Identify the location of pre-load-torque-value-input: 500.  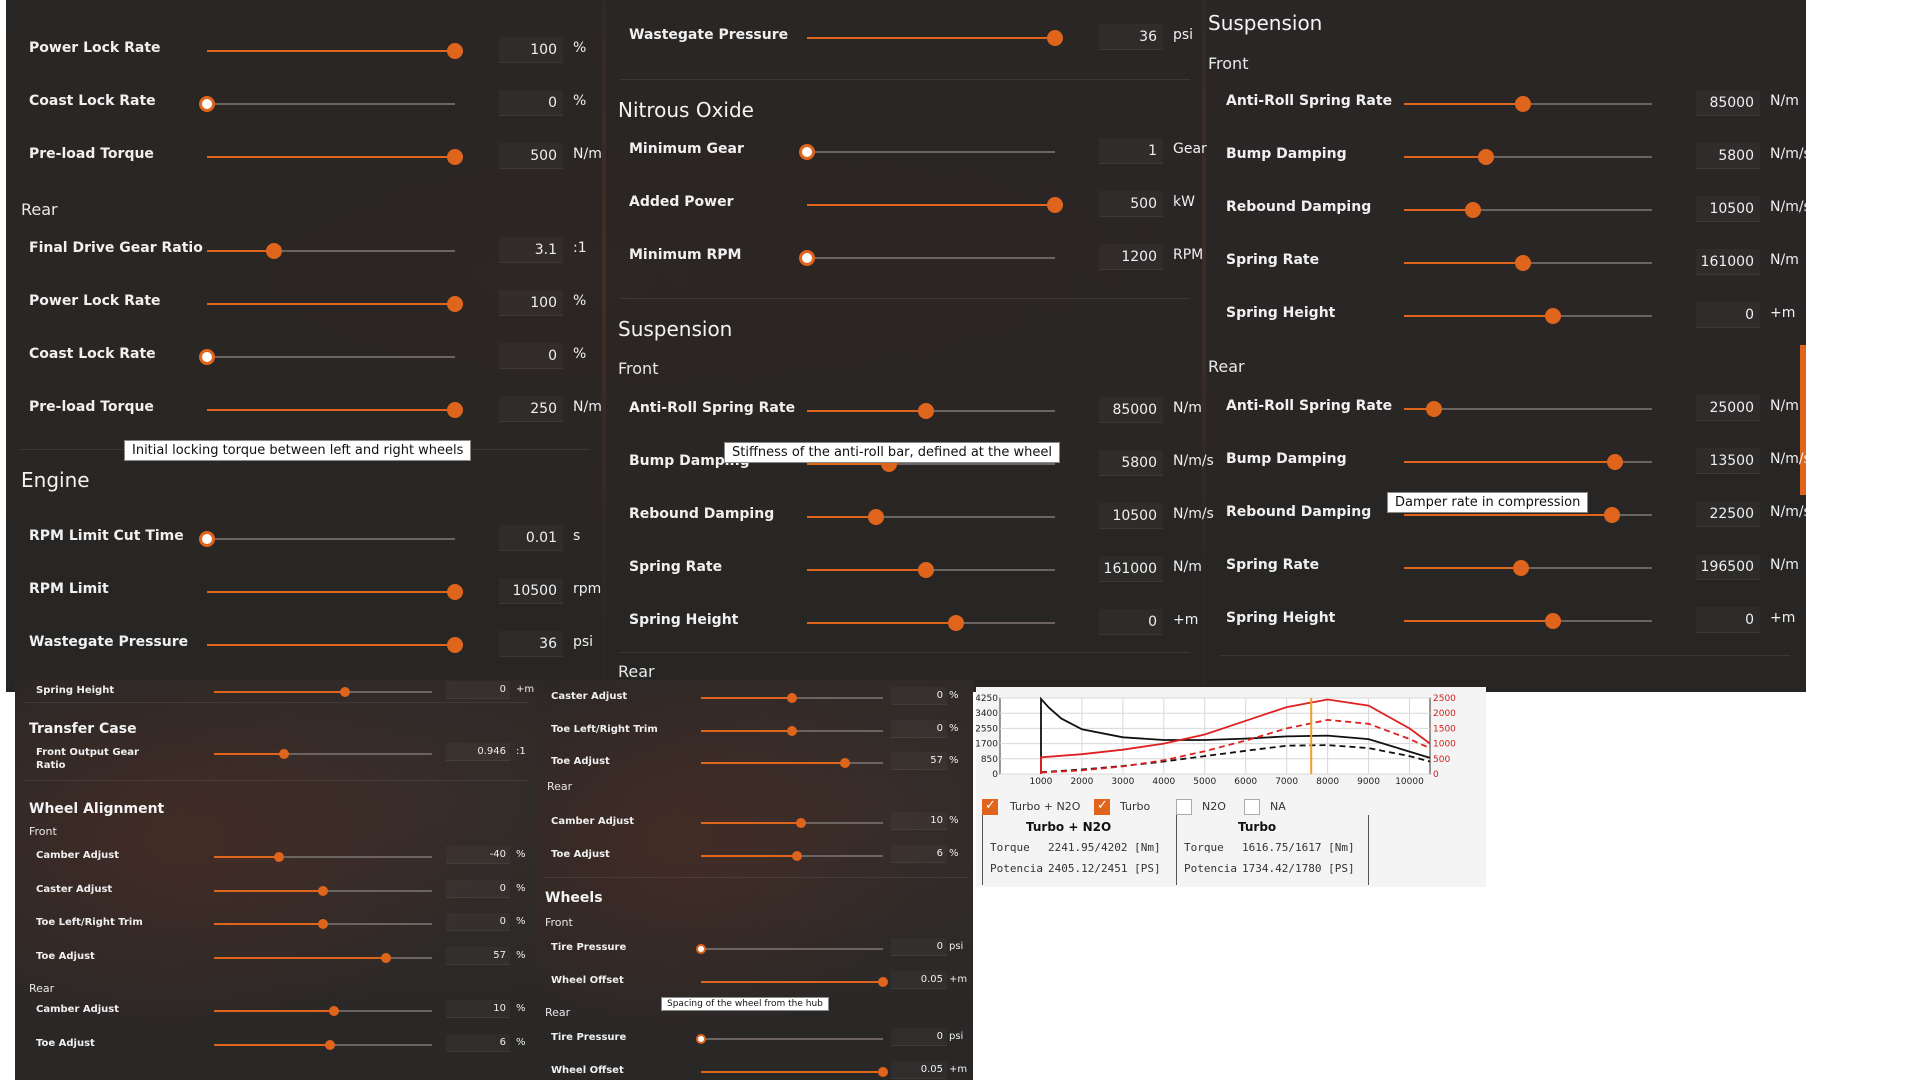
(531, 156).